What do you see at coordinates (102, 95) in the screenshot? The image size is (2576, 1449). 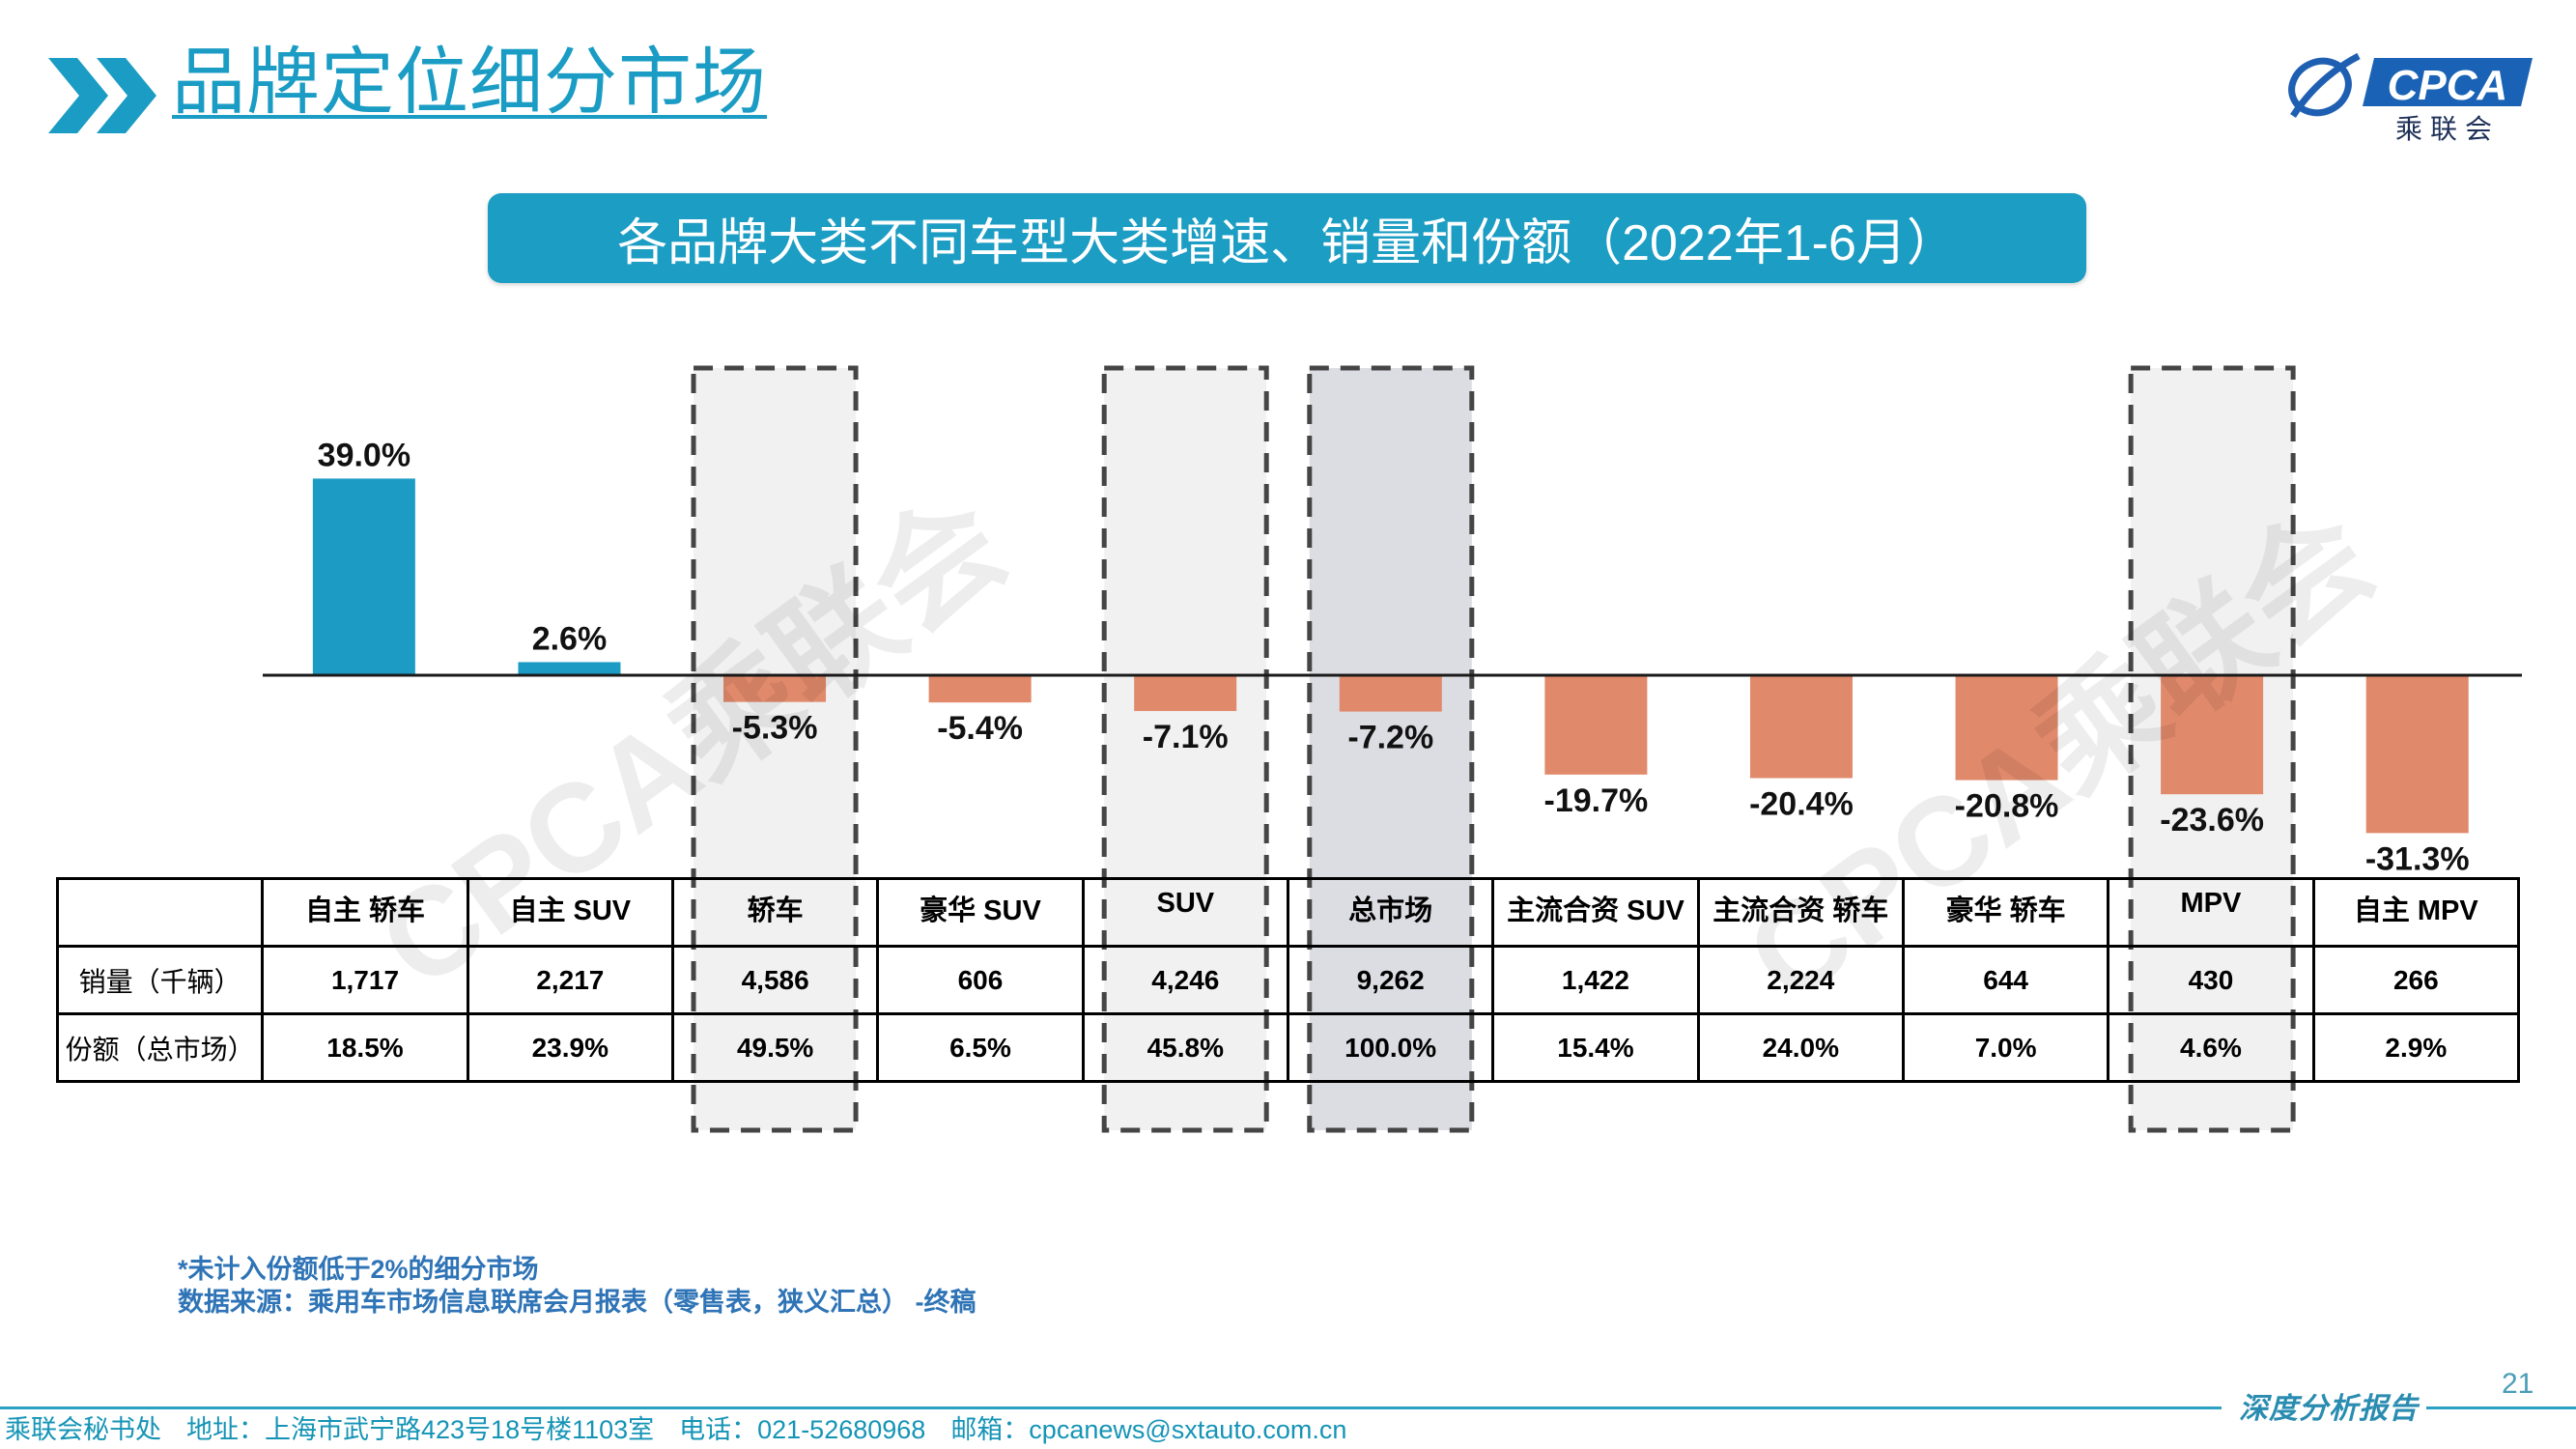 I see `title-chevron-icon` at bounding box center [102, 95].